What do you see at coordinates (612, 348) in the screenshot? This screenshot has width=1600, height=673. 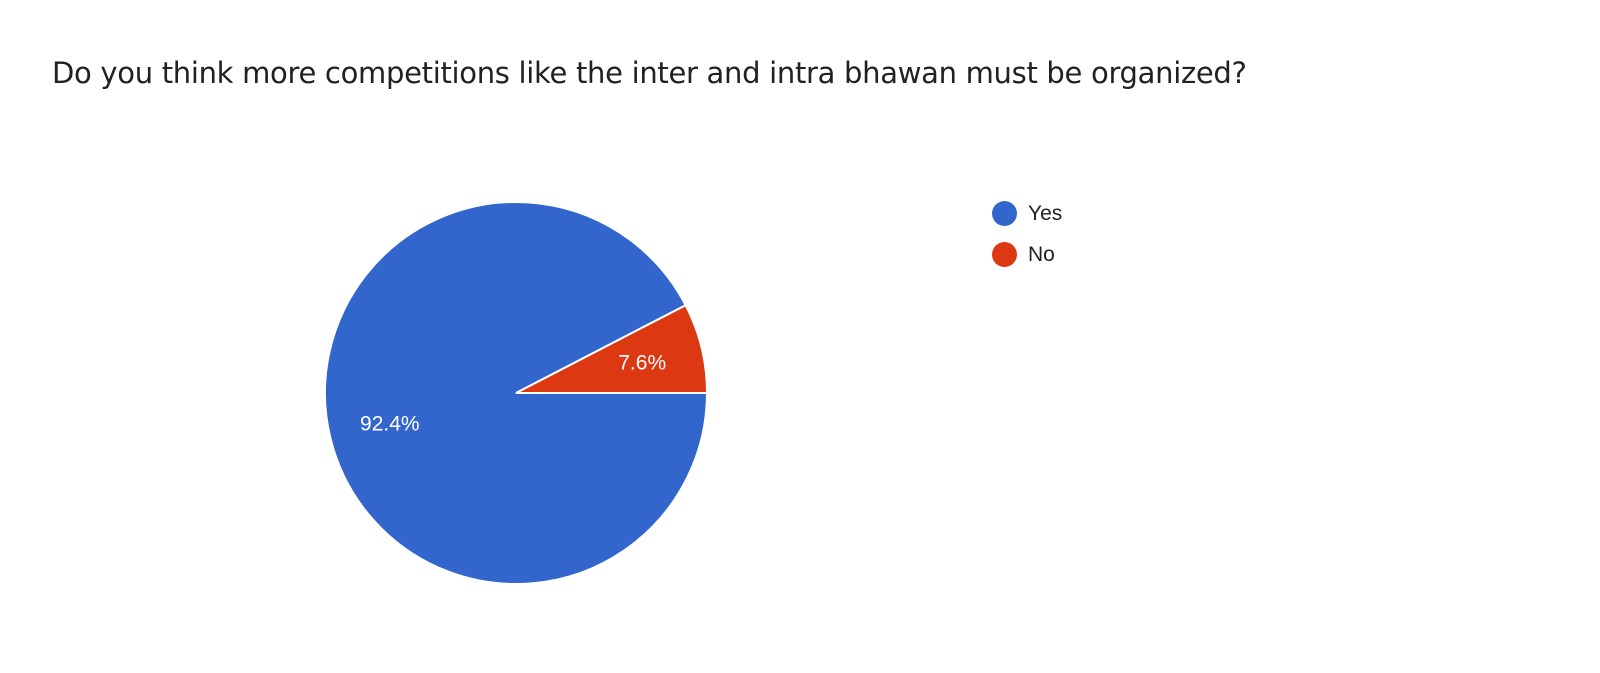 I see `pie-slice-no` at bounding box center [612, 348].